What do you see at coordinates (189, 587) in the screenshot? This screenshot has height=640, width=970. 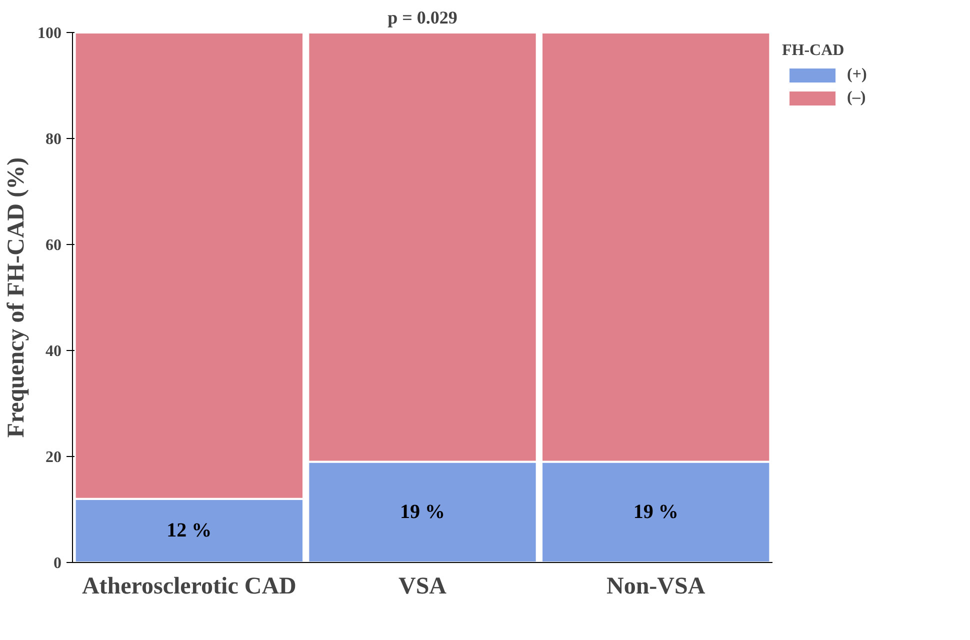 I see `x-tick-label: Atherosclerotic CAD` at bounding box center [189, 587].